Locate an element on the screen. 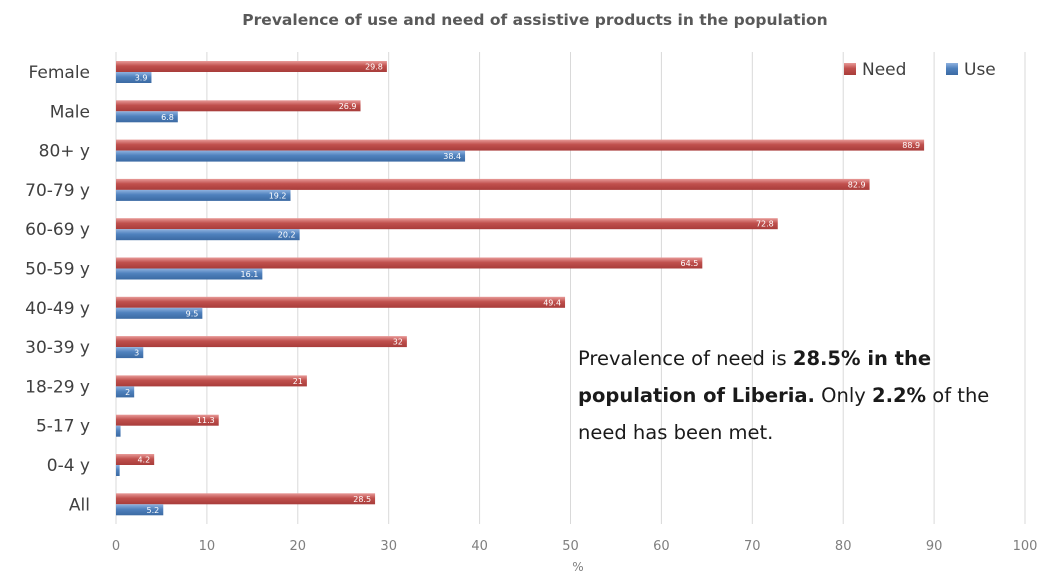  x-tick-label: 90 is located at coordinates (934, 546).